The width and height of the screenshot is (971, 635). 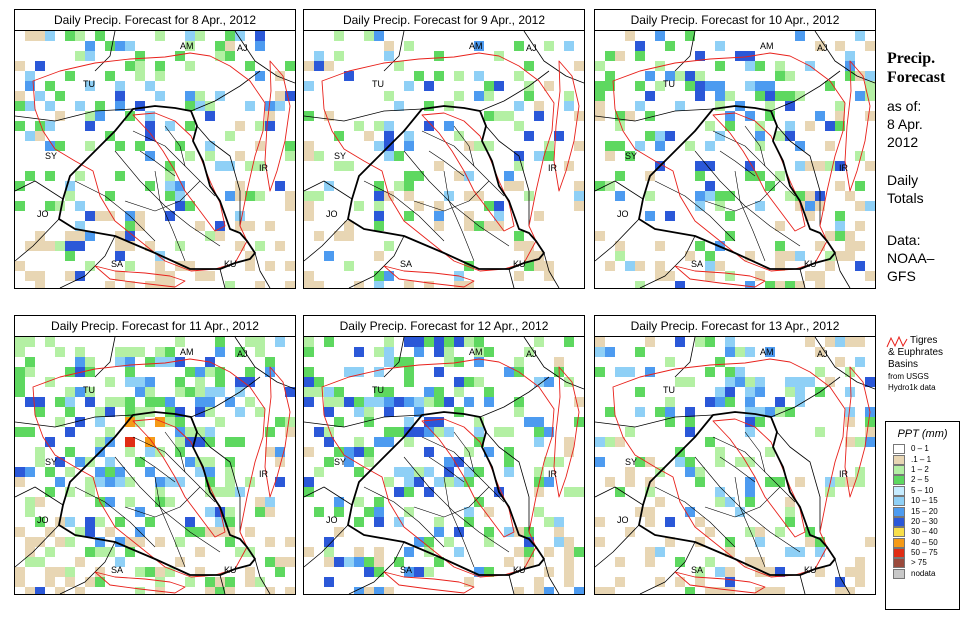 I want to click on legend-label: 2 – 5, so click(x=920, y=480).